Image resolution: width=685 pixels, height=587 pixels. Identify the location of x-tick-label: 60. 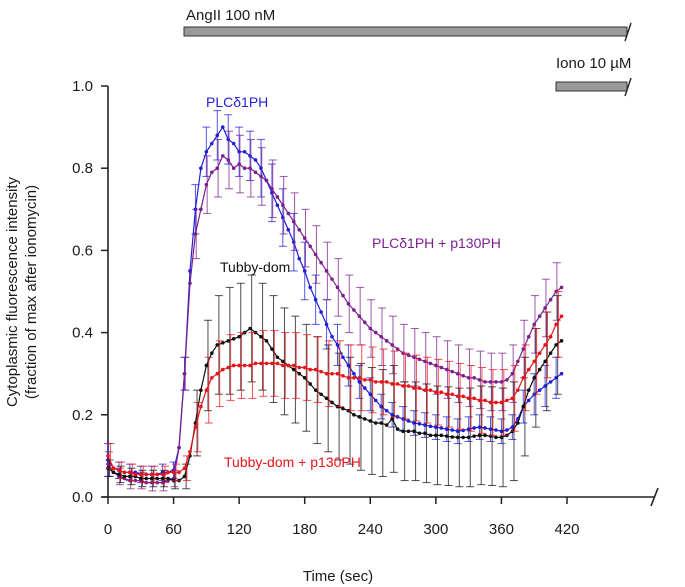
(173, 529).